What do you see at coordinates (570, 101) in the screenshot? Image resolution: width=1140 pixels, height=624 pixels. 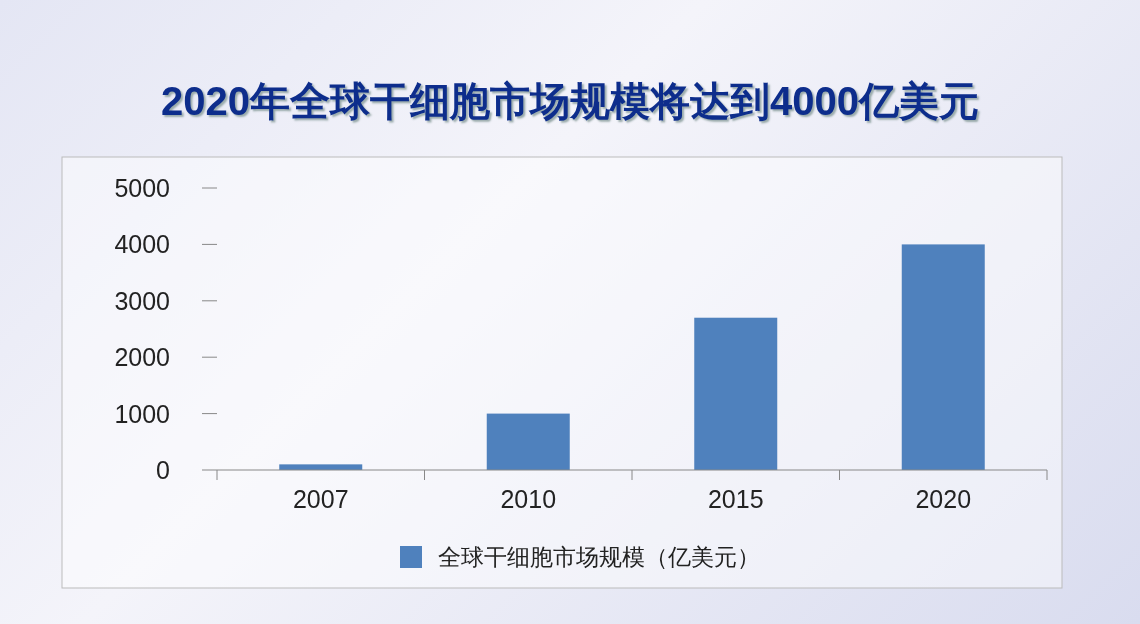 I see `chart-title: 2020年全球干细胞市场规模将达到4000亿美元` at bounding box center [570, 101].